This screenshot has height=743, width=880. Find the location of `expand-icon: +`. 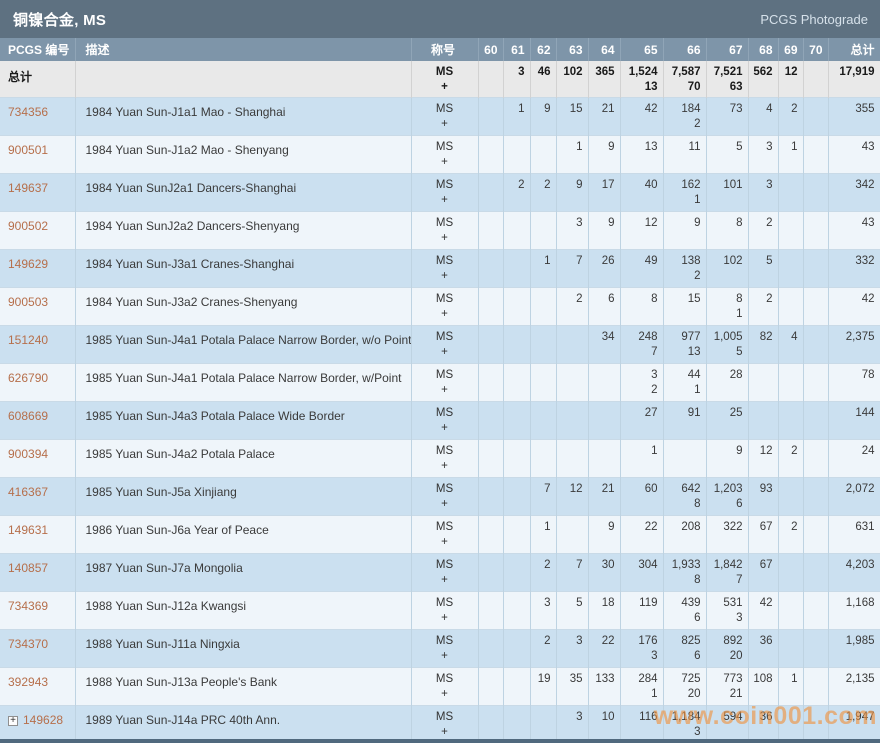

expand-icon: + is located at coordinates (13, 720).